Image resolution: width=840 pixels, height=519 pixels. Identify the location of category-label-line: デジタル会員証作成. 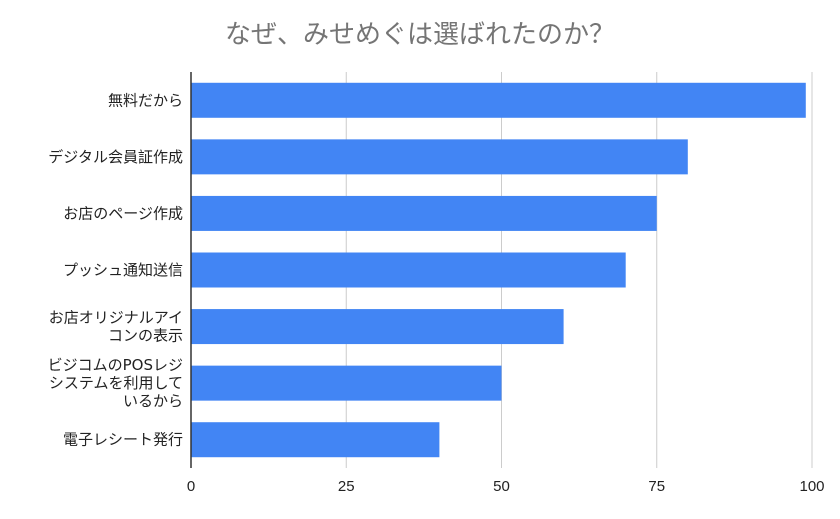
(115, 157).